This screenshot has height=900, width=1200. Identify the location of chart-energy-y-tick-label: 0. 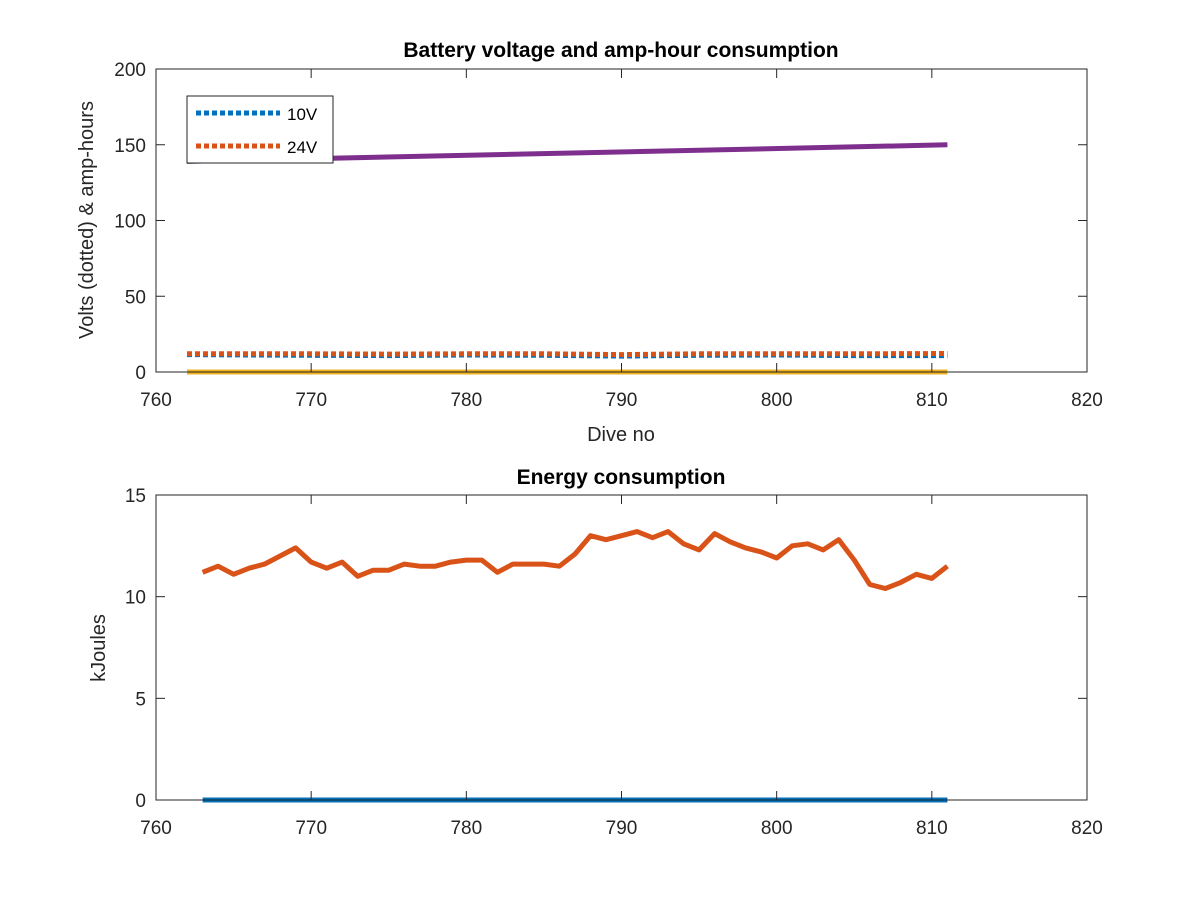
(140, 801).